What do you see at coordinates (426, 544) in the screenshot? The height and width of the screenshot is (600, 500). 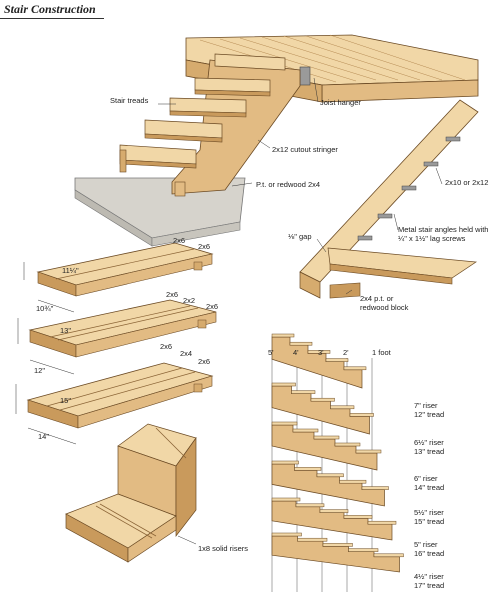 I see `ratio-5-riser: 5" riser` at bounding box center [426, 544].